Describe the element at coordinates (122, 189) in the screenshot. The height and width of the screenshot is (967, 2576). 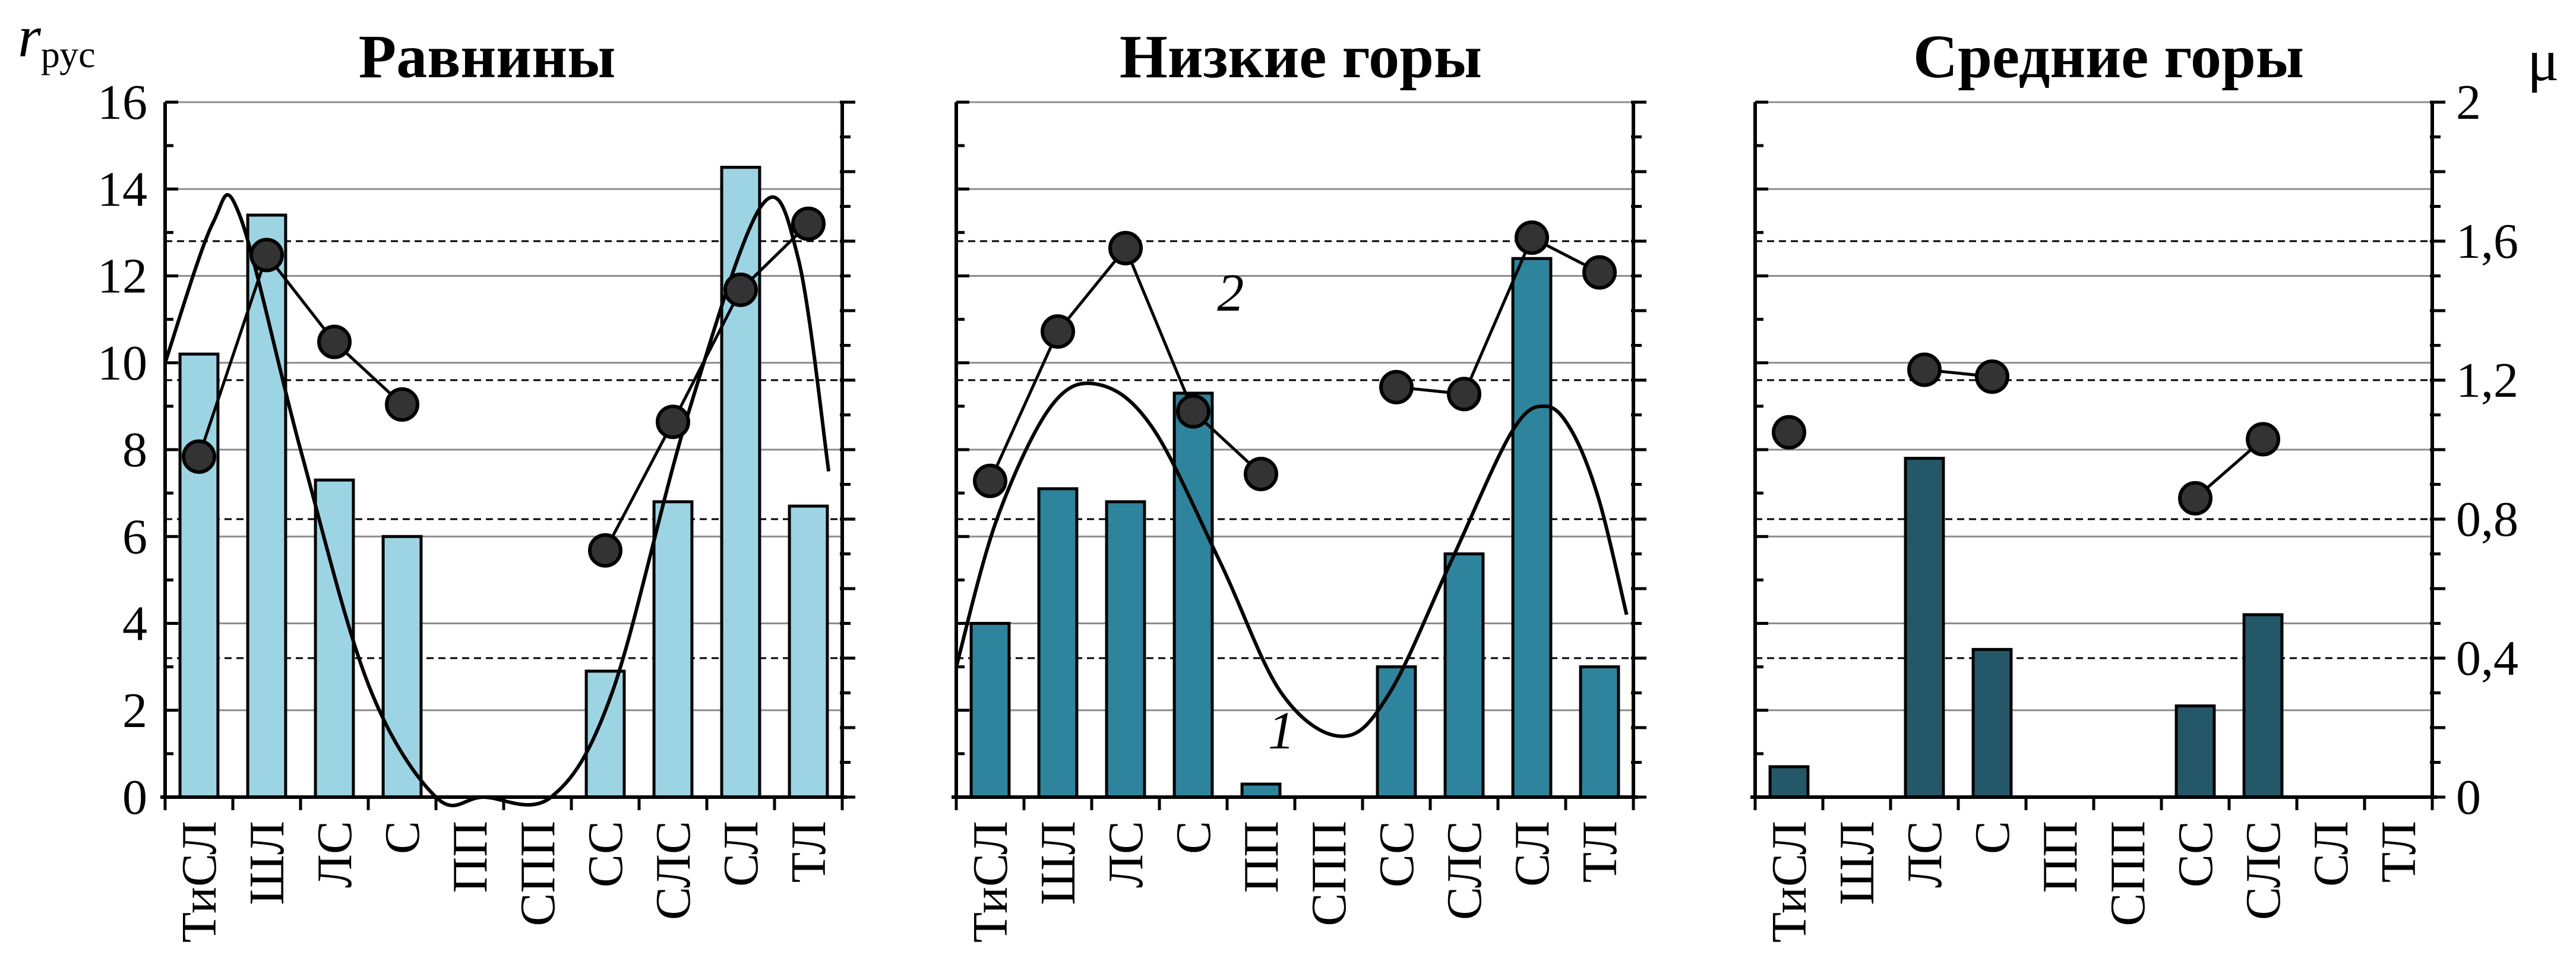
I see `y-tick-label: 14` at that location.